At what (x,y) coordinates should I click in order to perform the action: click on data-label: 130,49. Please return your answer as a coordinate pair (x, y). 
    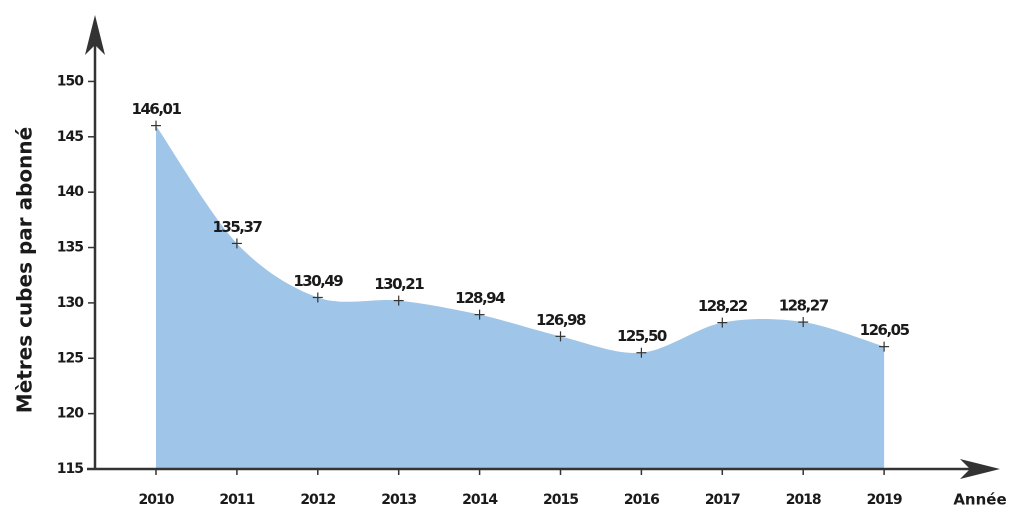
    Looking at the image, I should click on (318, 281).